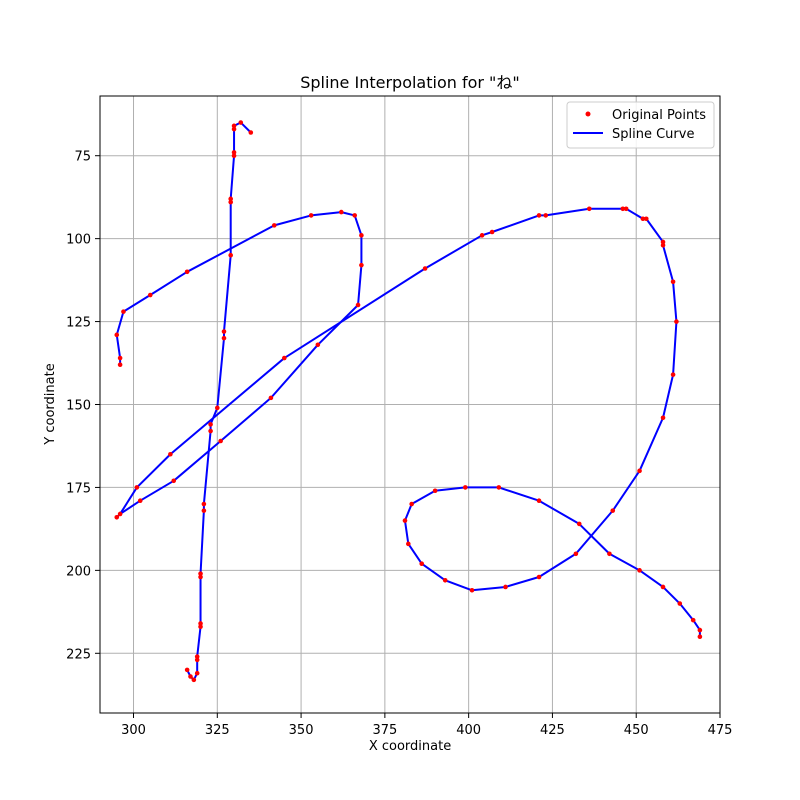  What do you see at coordinates (301, 730) in the screenshot?
I see `x-tick-label: 350` at bounding box center [301, 730].